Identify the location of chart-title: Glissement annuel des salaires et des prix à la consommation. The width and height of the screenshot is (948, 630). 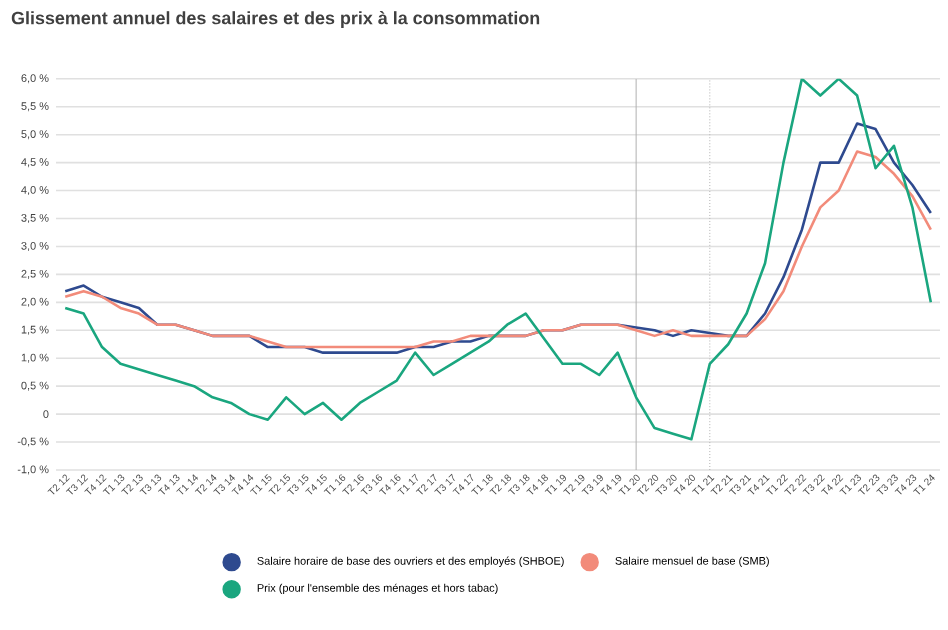
(275, 19).